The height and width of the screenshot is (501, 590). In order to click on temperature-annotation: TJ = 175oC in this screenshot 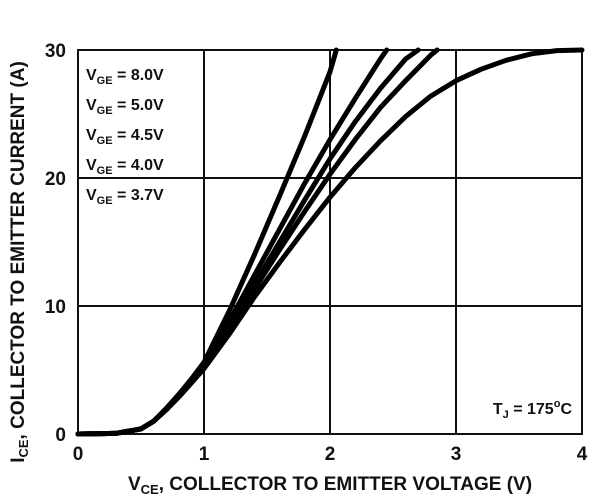, I will do `click(533, 409)`.